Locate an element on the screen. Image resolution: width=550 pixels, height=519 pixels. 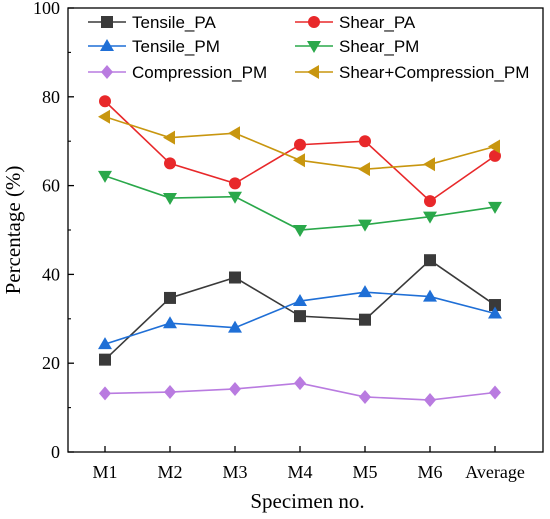
x-tick-label: M2 is located at coordinates (169, 472).